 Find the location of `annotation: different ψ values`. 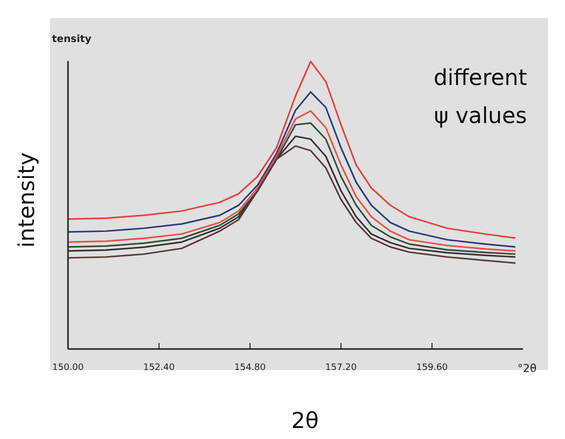

annotation: different ψ values is located at coordinates (481, 97).